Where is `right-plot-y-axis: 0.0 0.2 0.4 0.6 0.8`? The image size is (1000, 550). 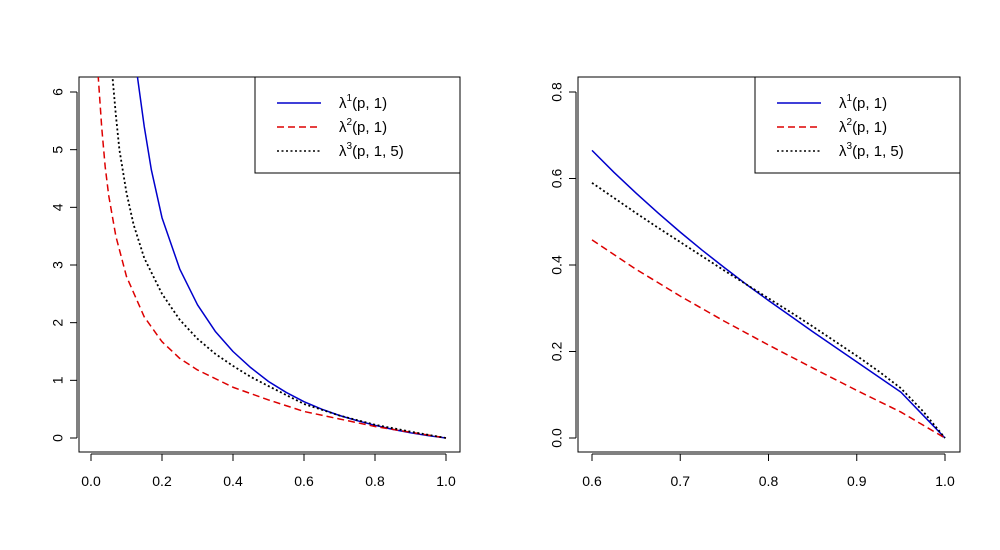
right-plot-y-axis: 0.0 0.2 0.4 0.6 0.8 is located at coordinates (563, 265).